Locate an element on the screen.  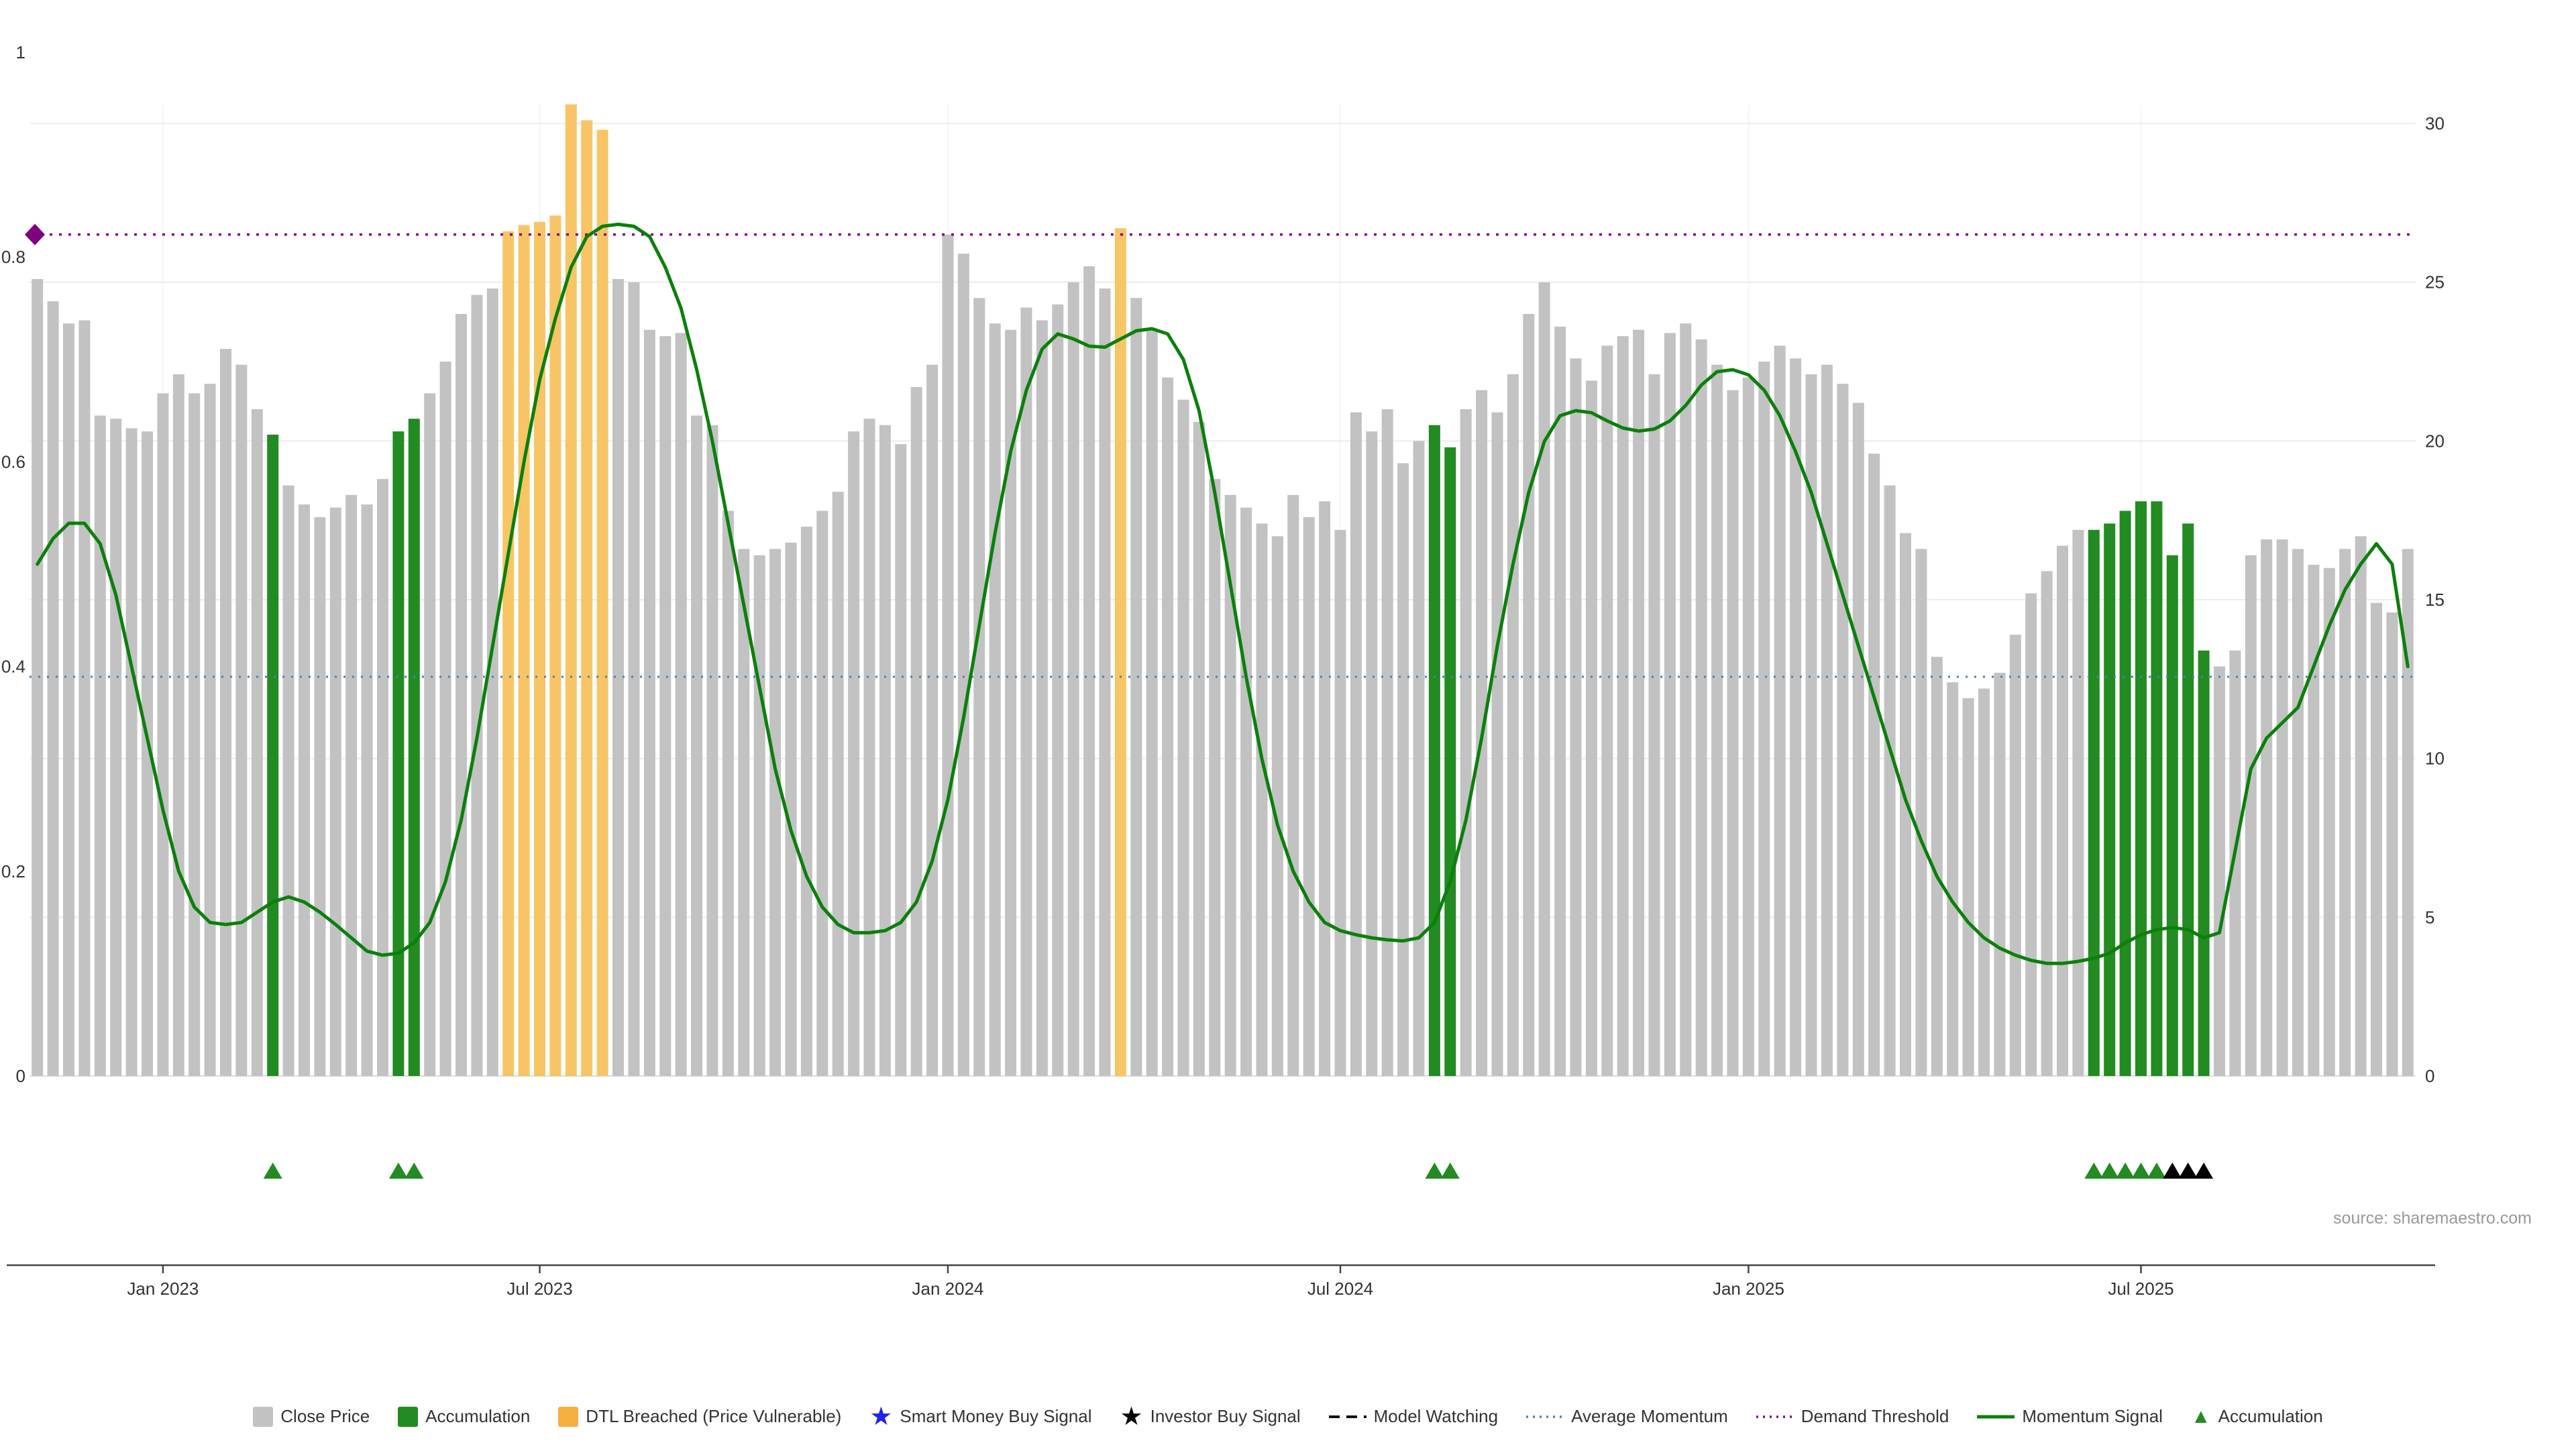
legend-item-accumulation-marker: ▲ Accumulation is located at coordinates (2257, 1416).